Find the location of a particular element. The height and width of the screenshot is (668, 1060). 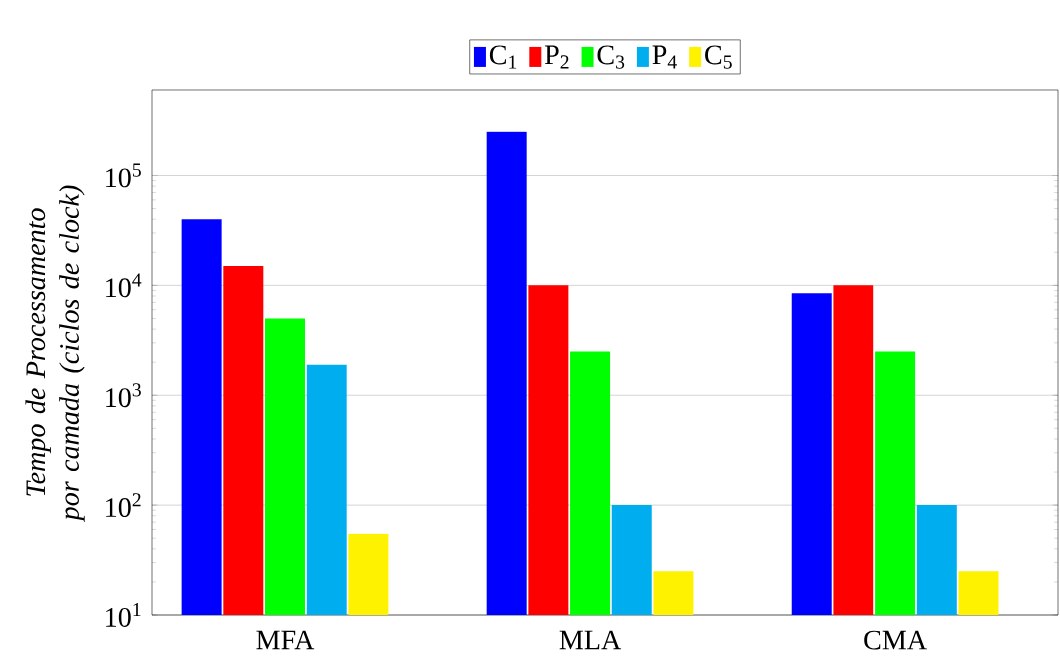

y-tick-label: 10$^{5}$ is located at coordinates (123, 175).